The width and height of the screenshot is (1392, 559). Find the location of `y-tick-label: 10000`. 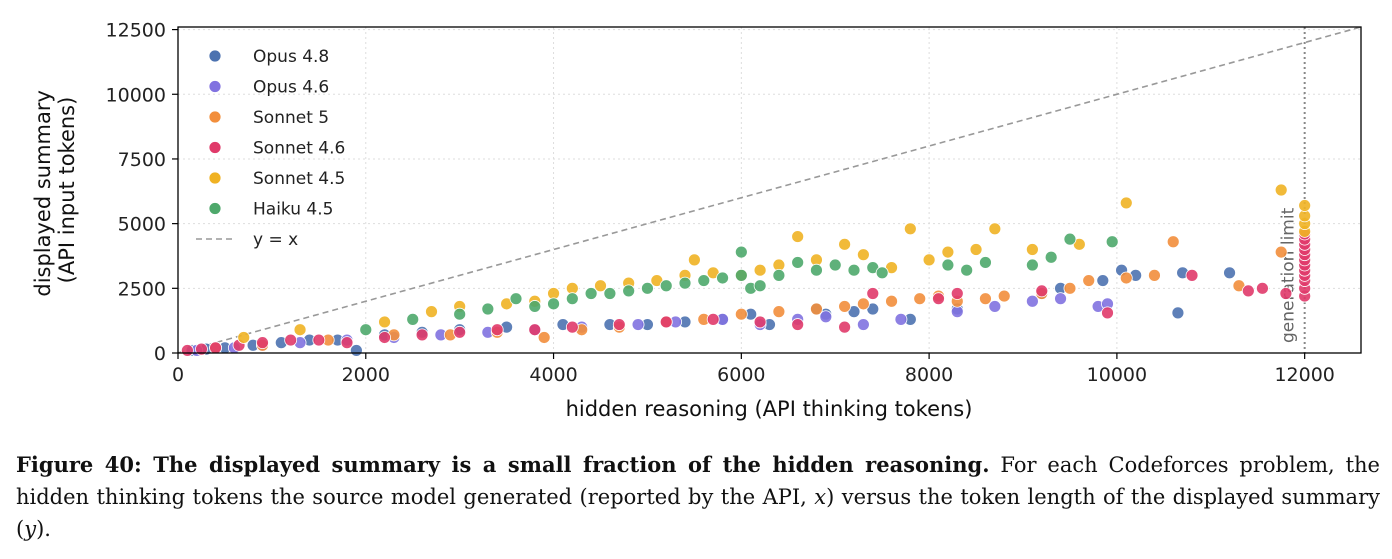

y-tick-label: 10000 is located at coordinates (136, 95).